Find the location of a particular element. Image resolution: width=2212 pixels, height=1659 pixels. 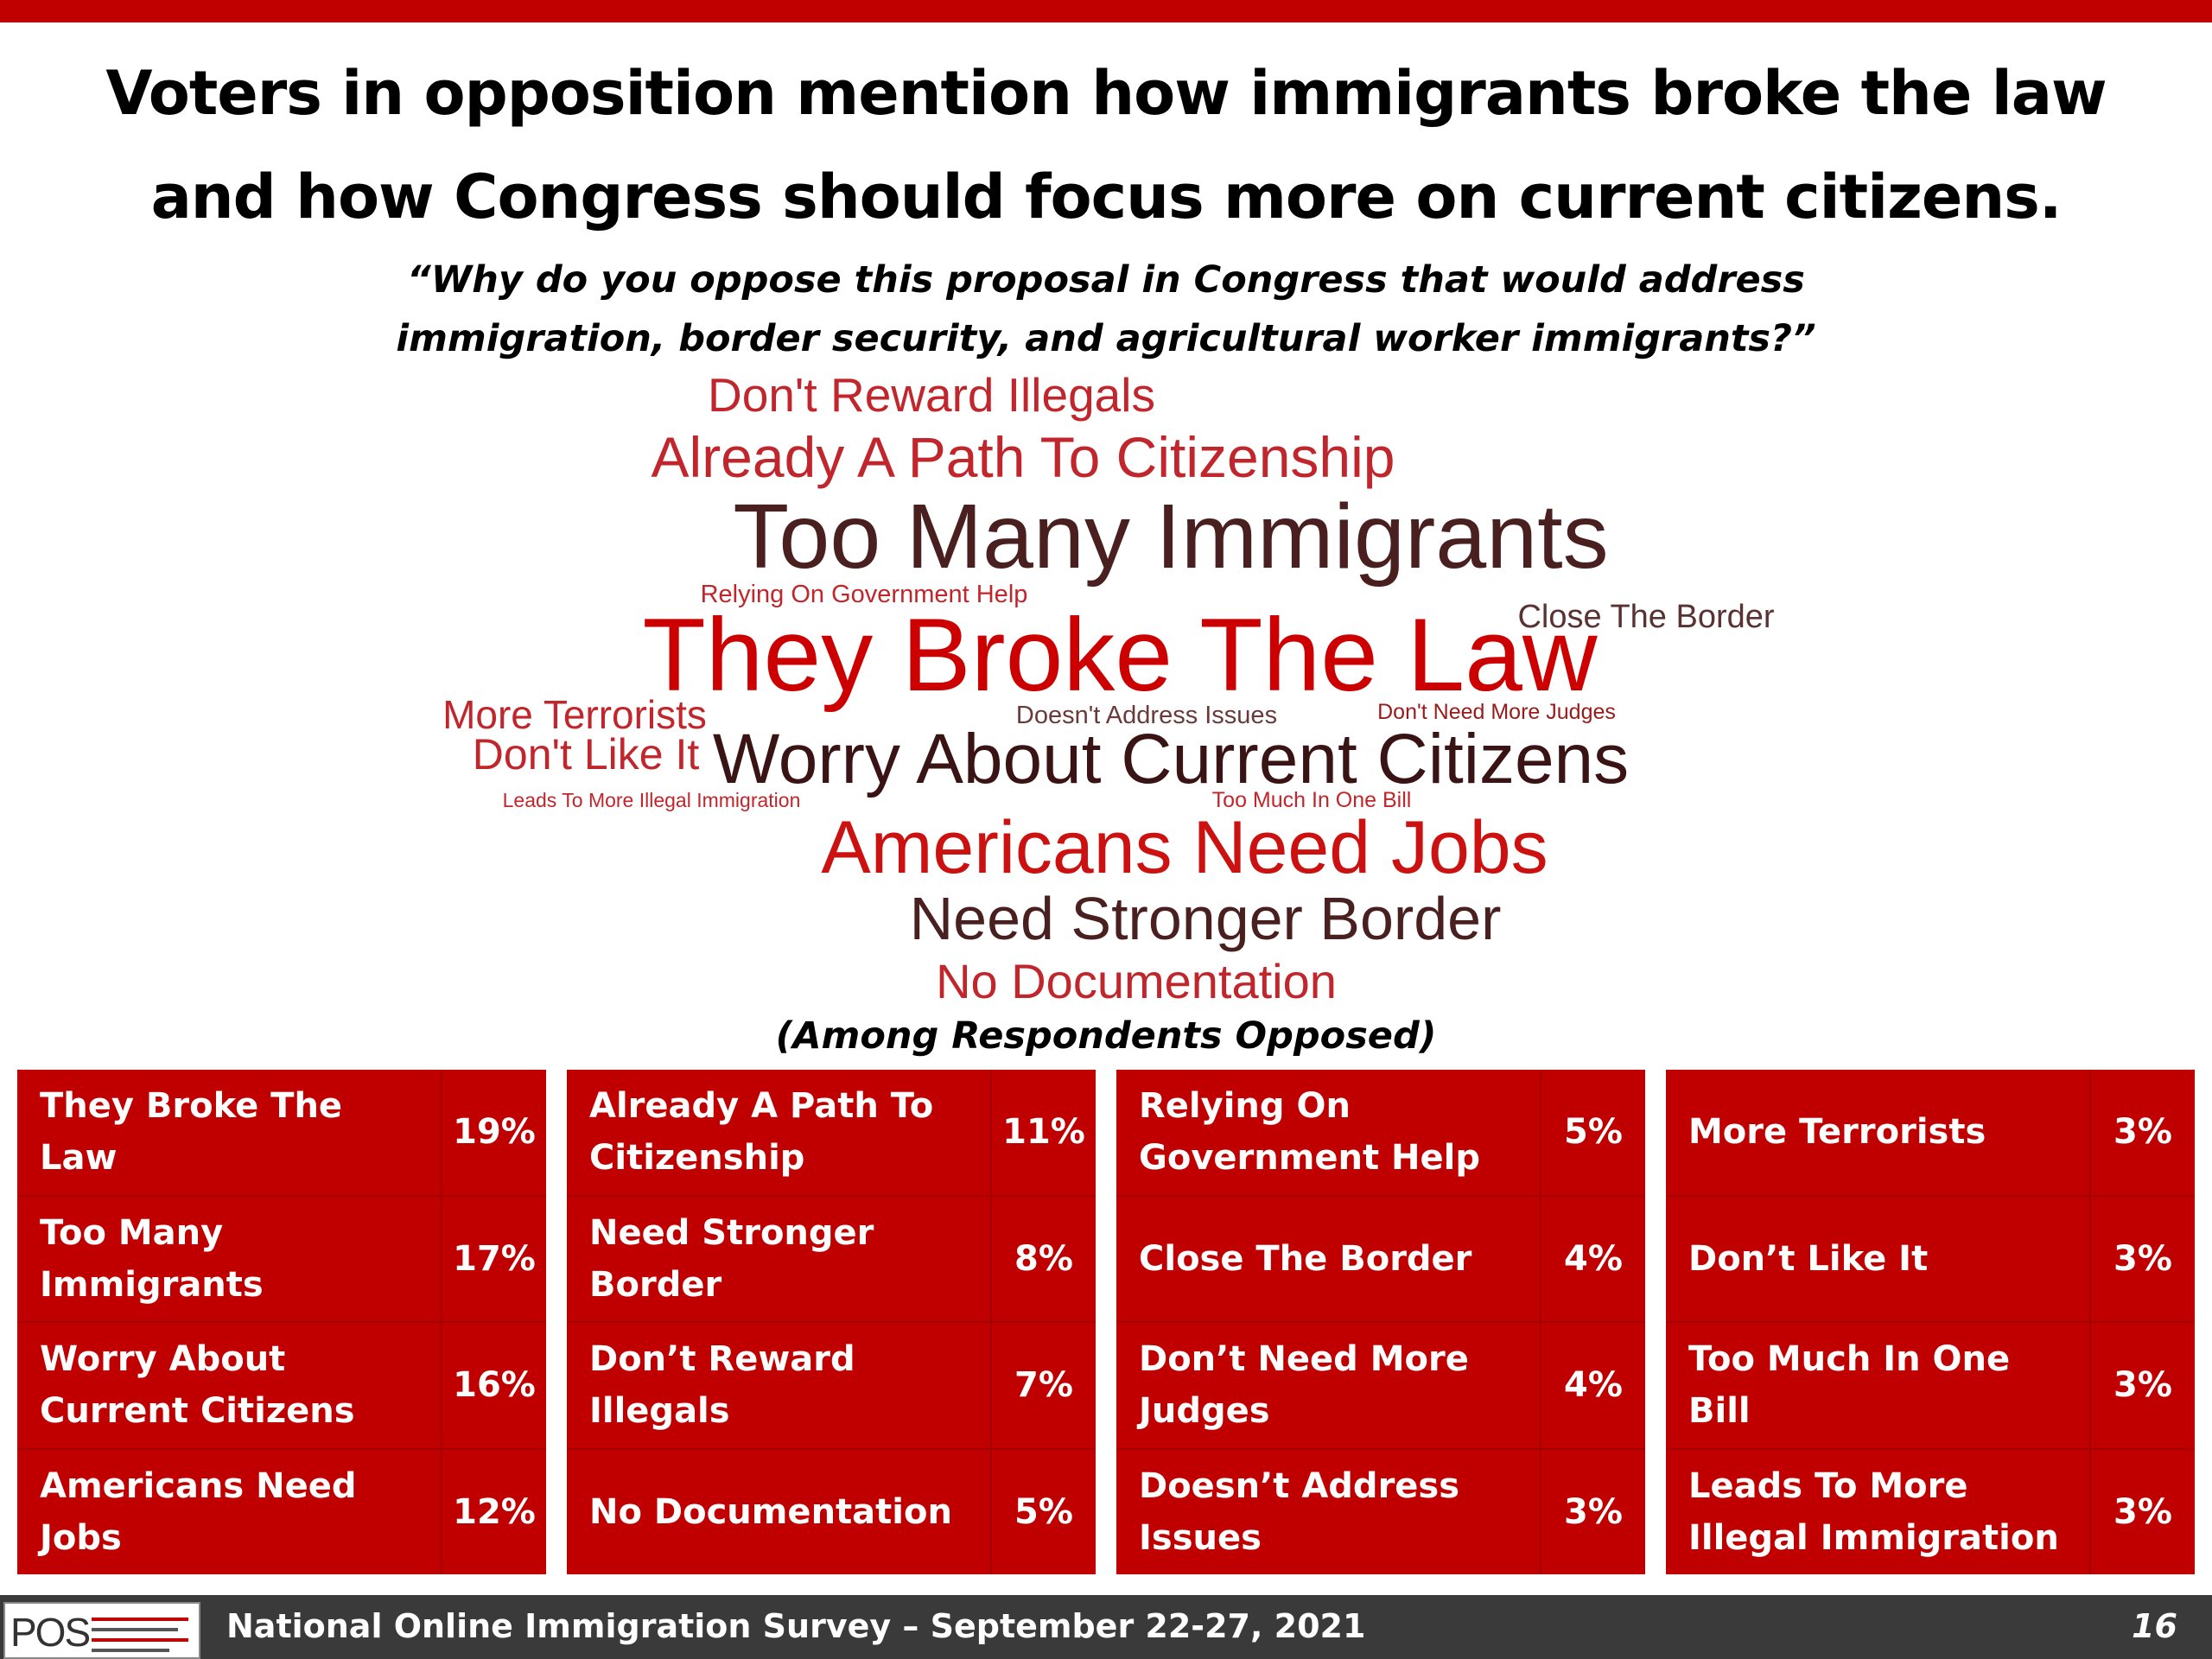

base-note: (Among Respondents Opposed) is located at coordinates (1106, 1036).